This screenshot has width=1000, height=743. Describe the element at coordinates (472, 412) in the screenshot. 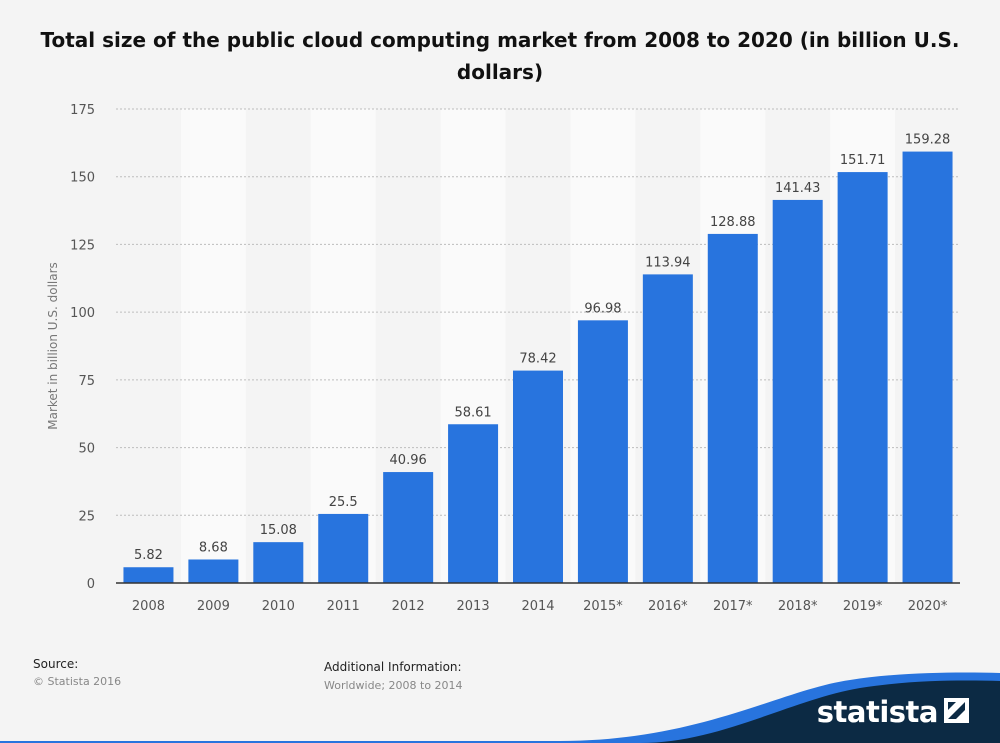

I see `data-label: 58.61` at that location.